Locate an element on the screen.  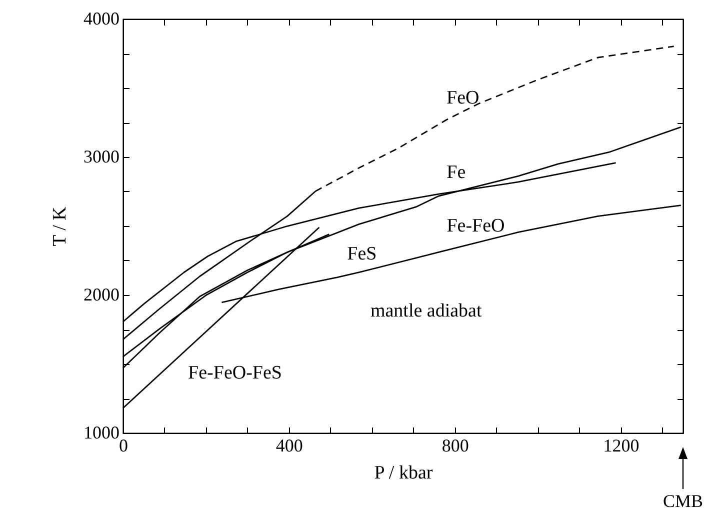
x-tick-label: 800 is located at coordinates (455, 446).